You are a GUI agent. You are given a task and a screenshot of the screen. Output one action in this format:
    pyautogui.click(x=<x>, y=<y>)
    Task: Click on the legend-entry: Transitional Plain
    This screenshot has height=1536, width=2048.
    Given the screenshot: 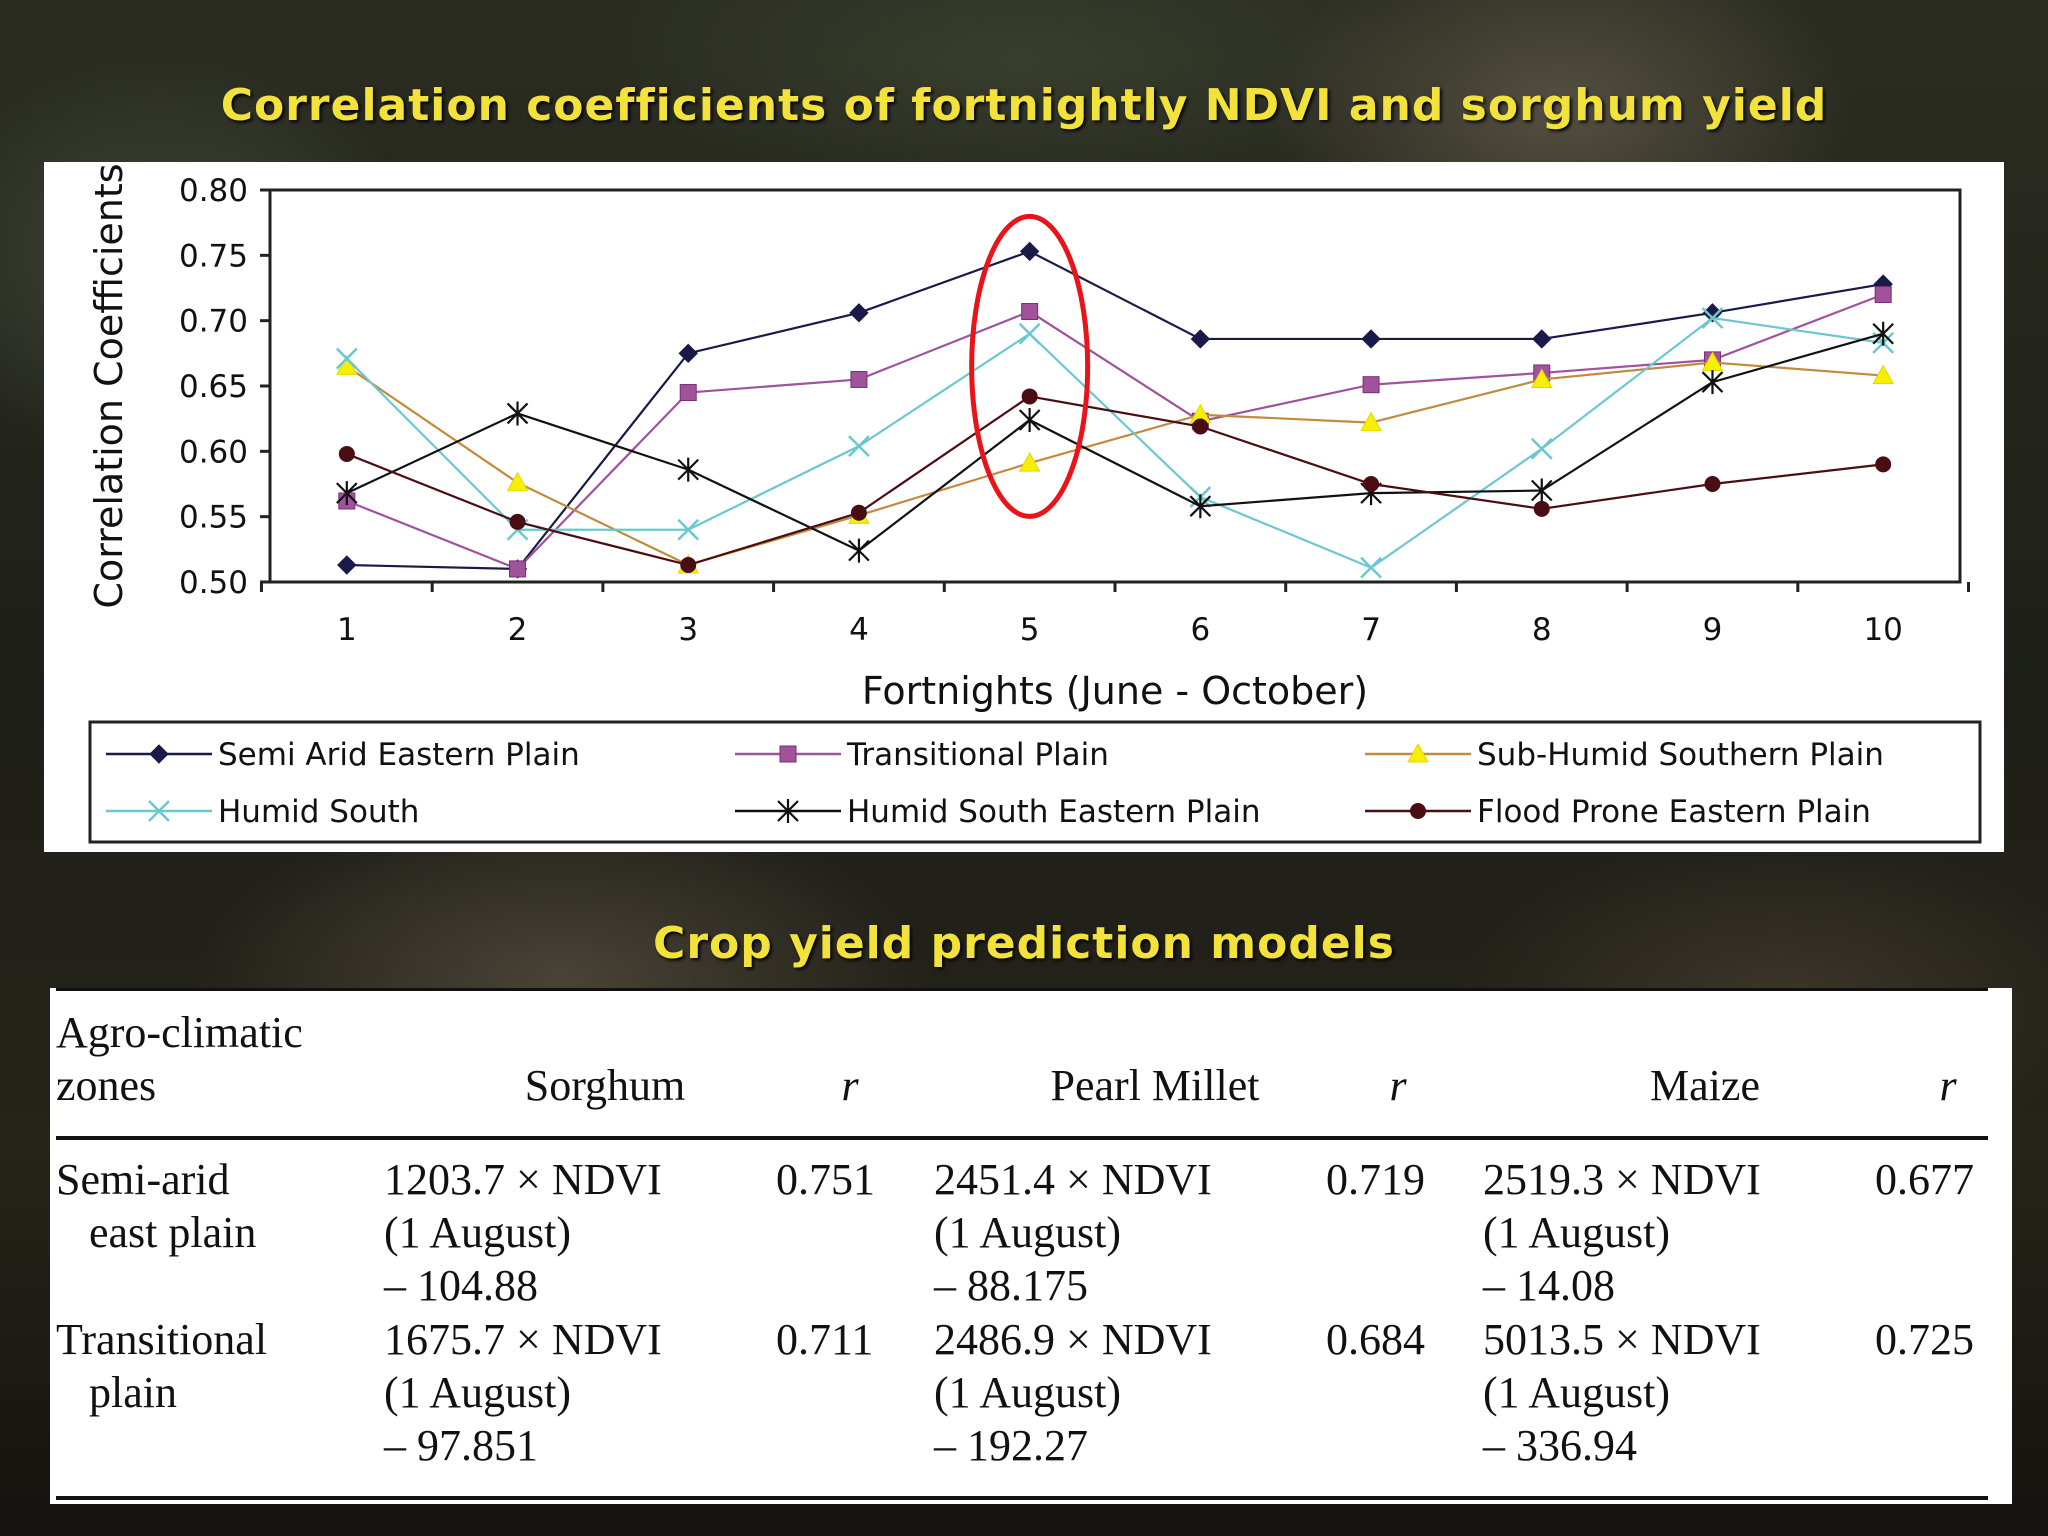 What is the action you would take?
    pyautogui.click(x=922, y=755)
    